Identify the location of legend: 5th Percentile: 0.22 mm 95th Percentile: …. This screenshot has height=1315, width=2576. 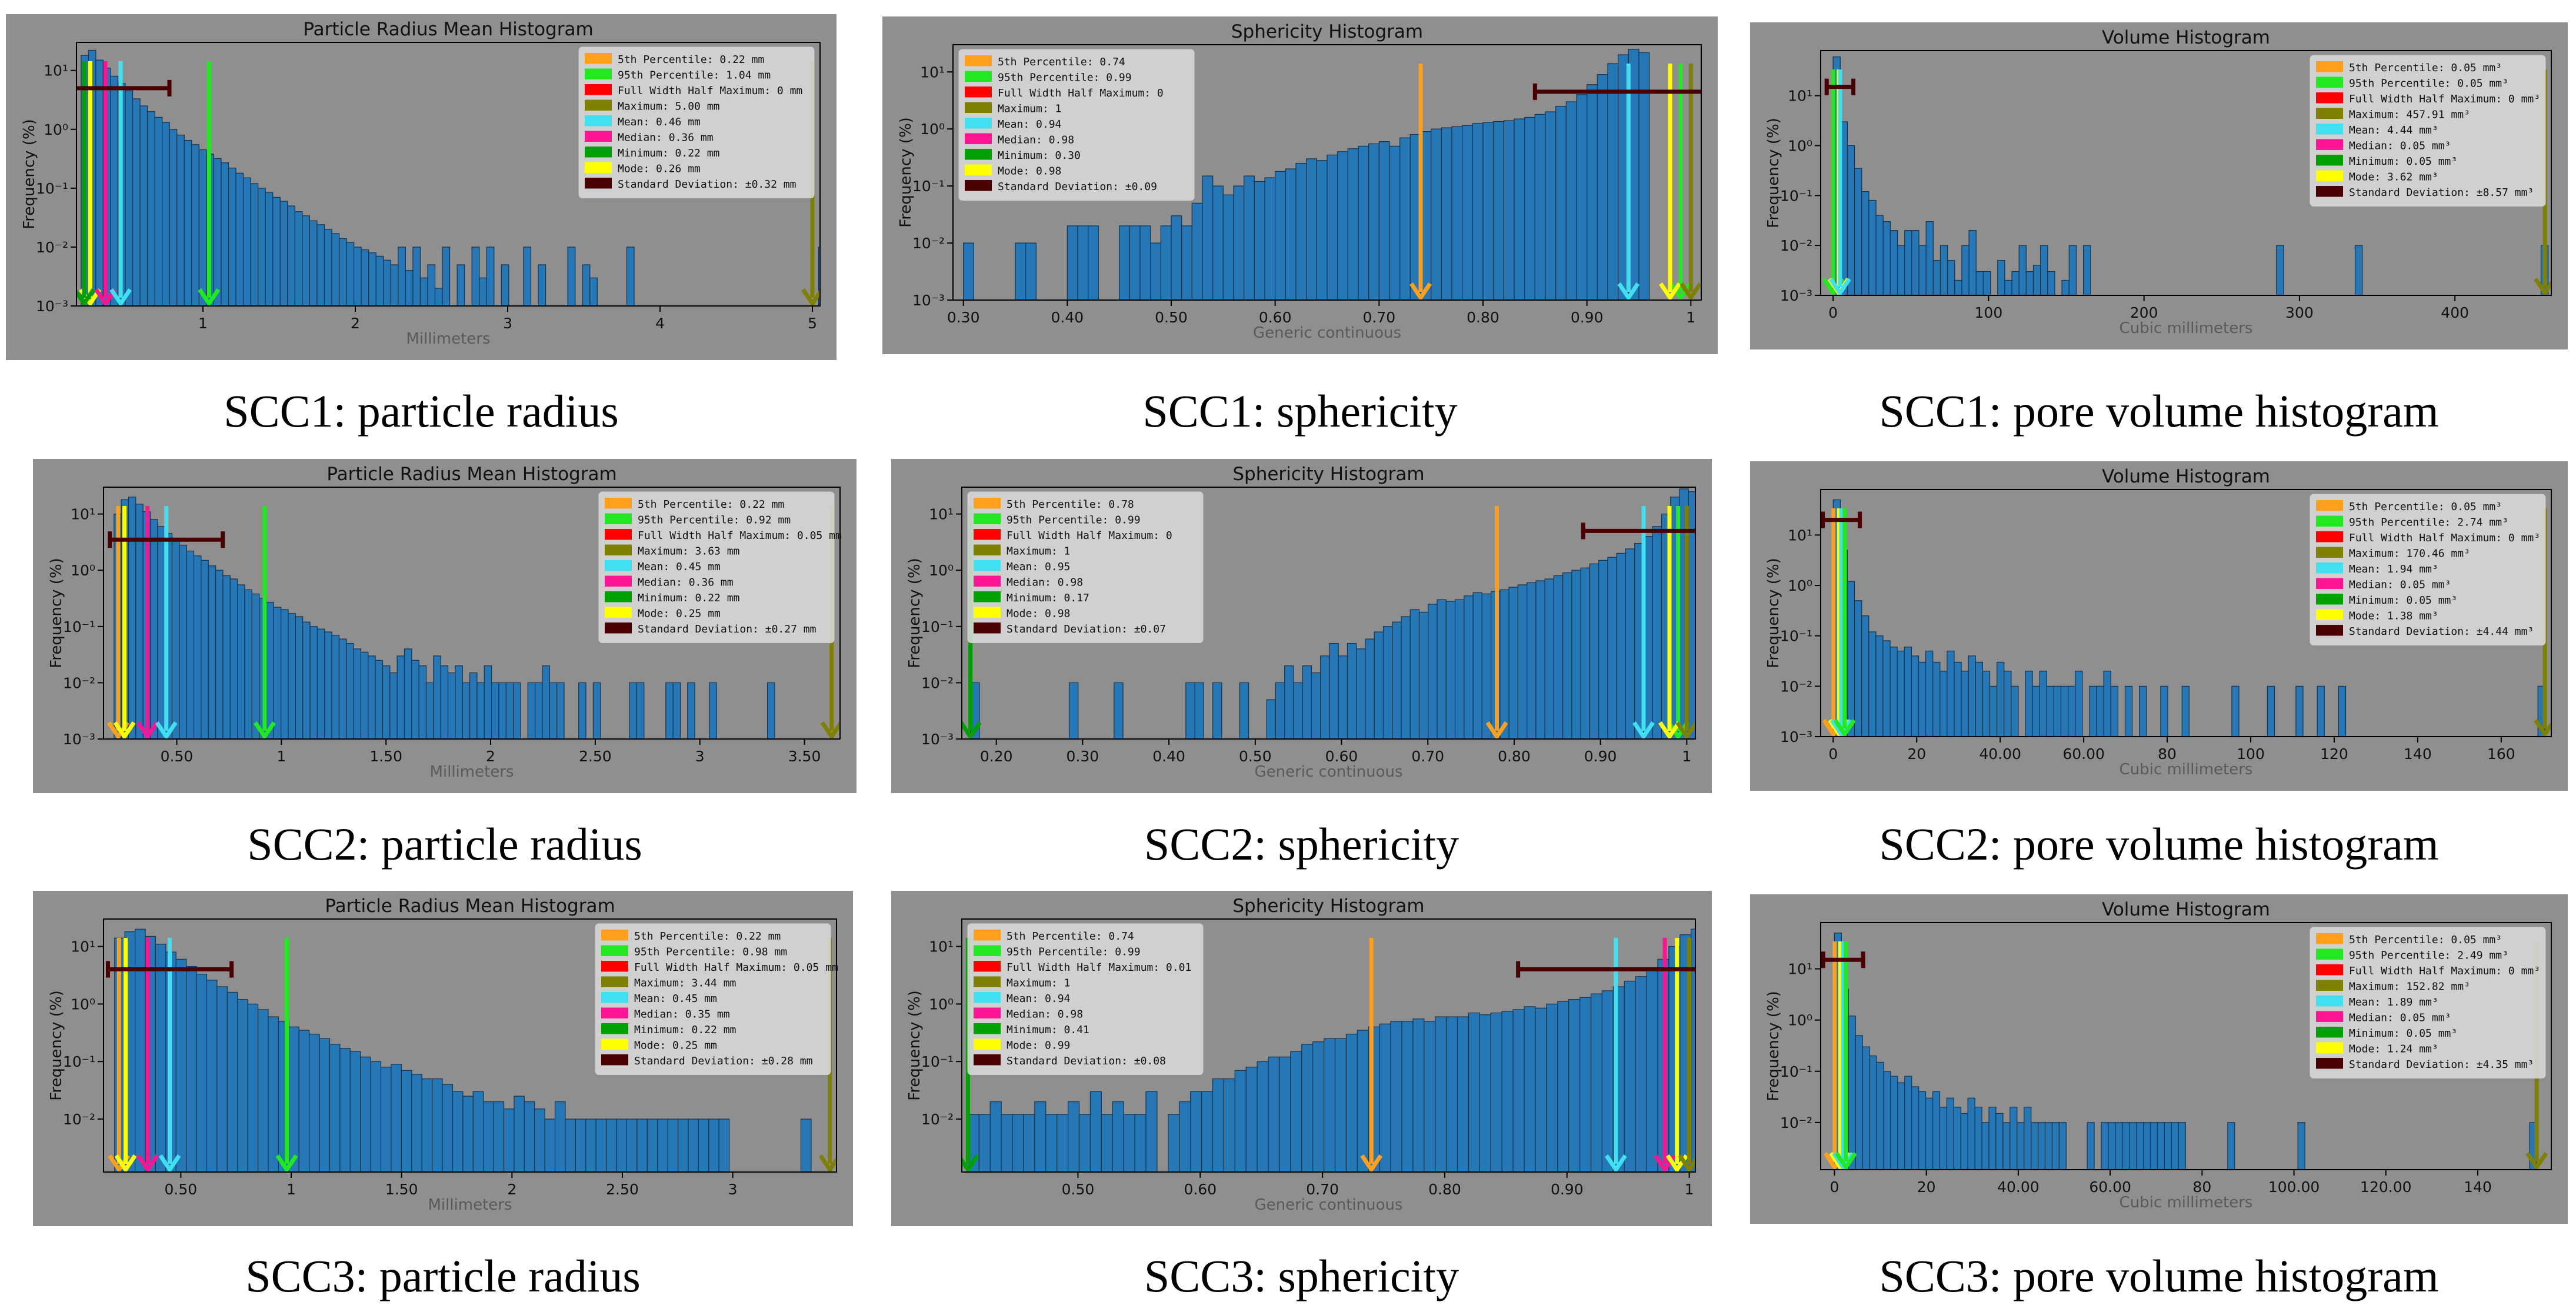
(696, 122).